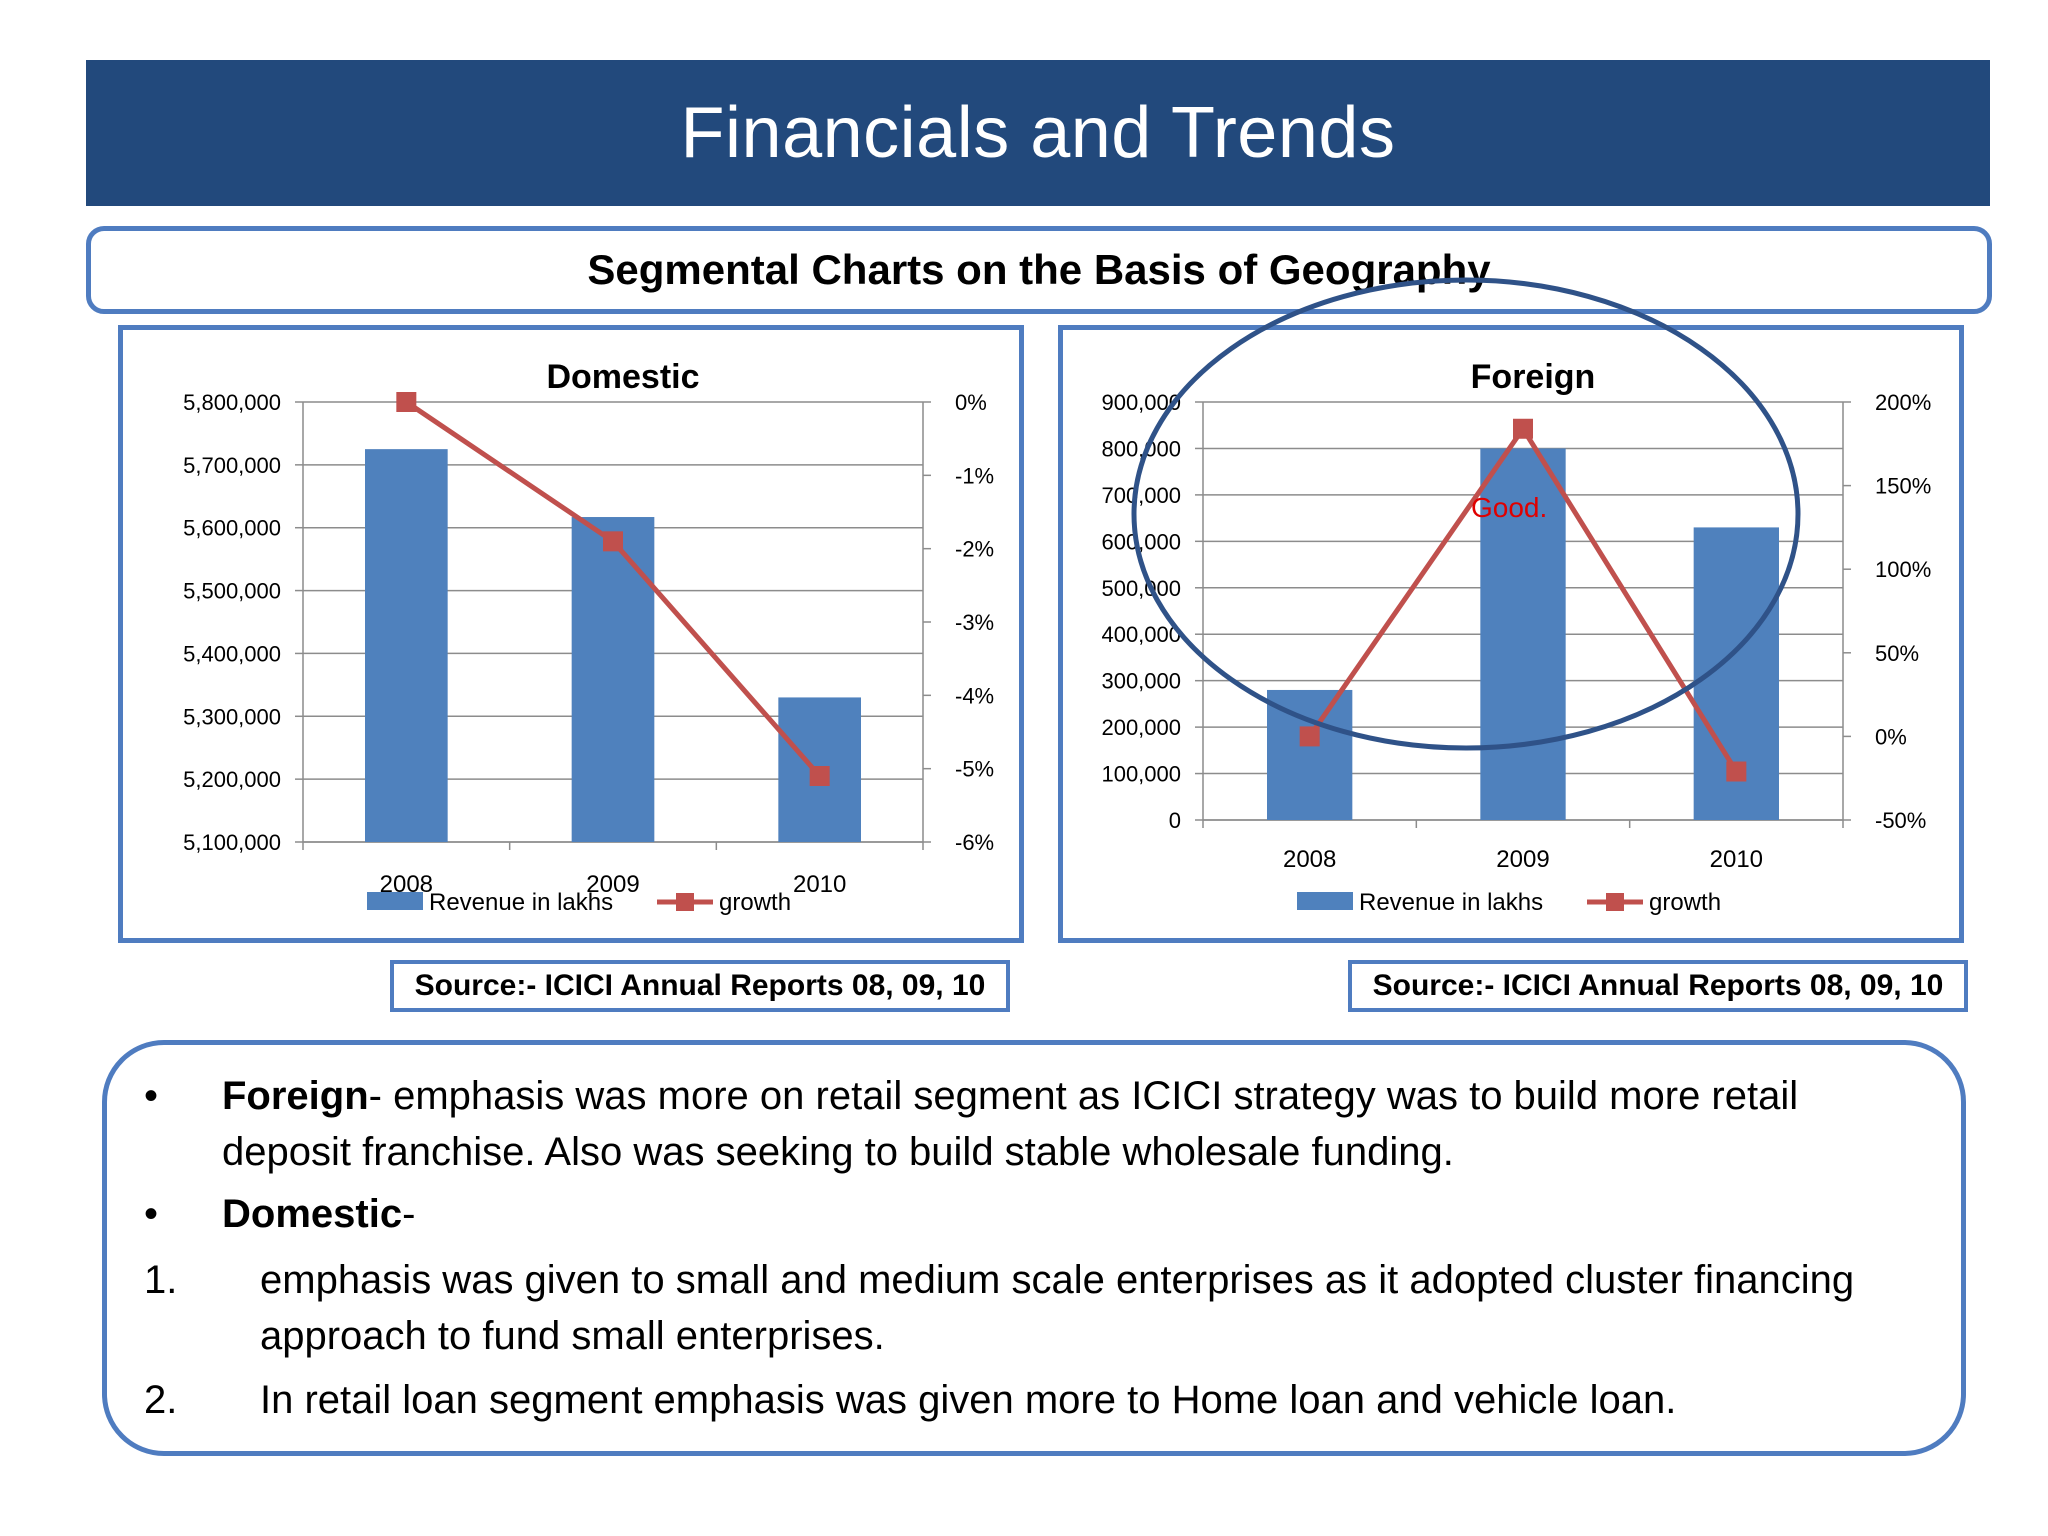 The width and height of the screenshot is (2048, 1536). Describe the element at coordinates (1141, 727) in the screenshot. I see `left-axis-tick-label: 200,000` at that location.